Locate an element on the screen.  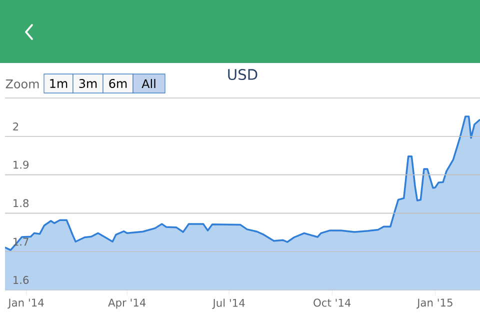
y-tick-label: 1.8 is located at coordinates (21, 203).